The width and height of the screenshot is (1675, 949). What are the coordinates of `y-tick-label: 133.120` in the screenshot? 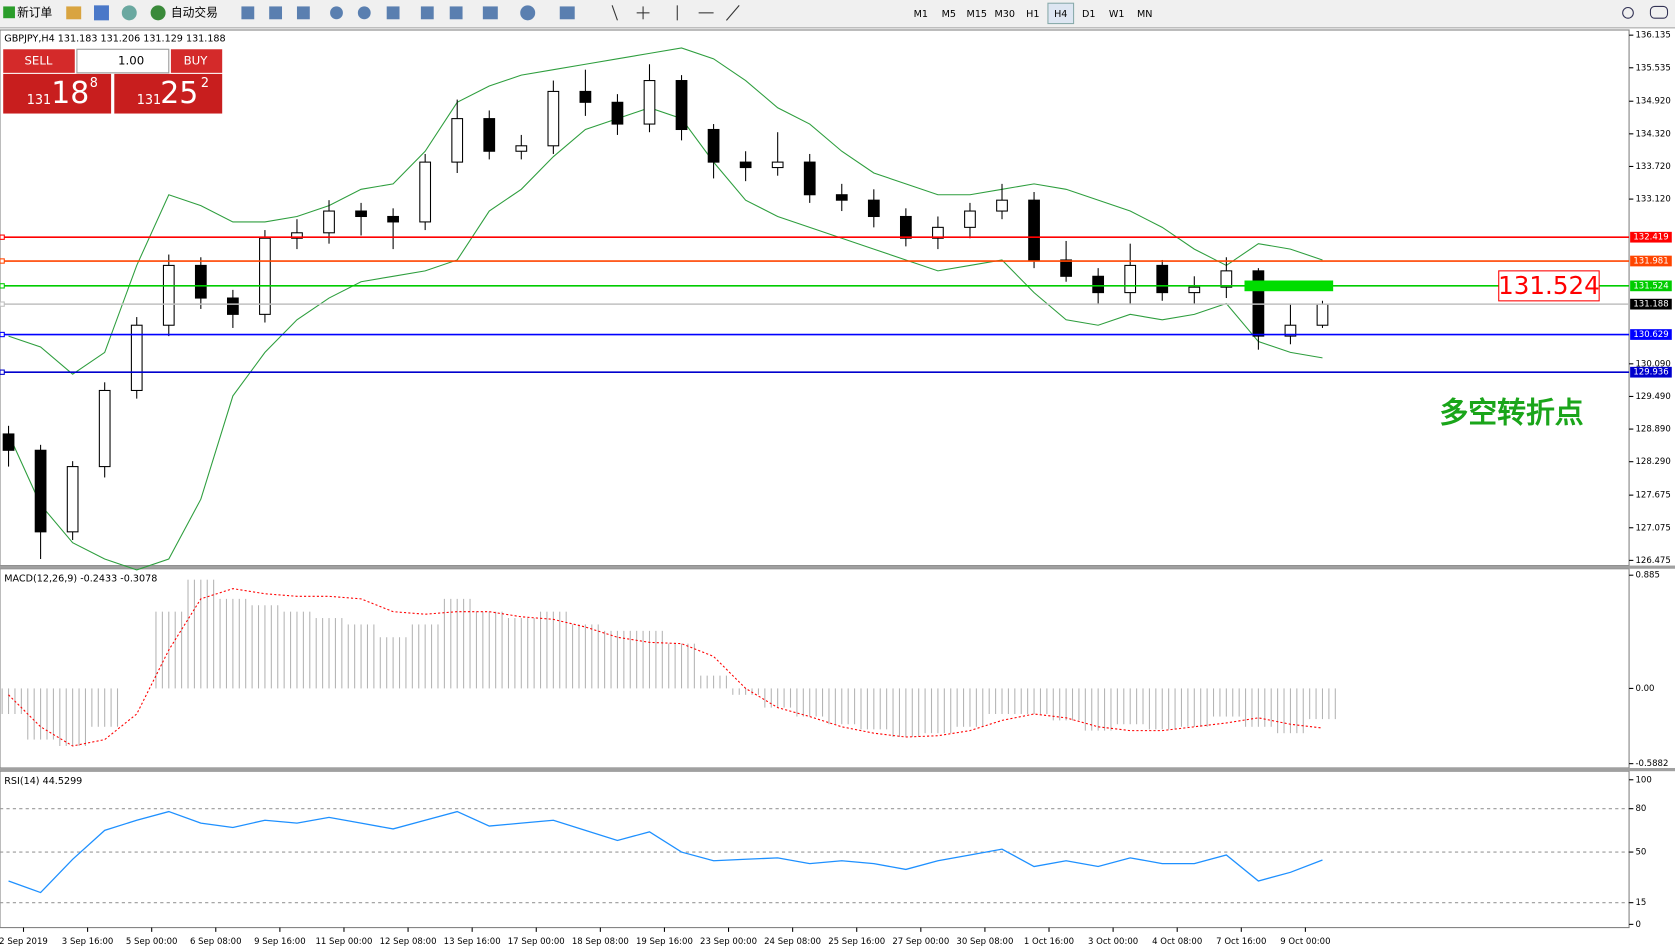 It's located at (1652, 200).